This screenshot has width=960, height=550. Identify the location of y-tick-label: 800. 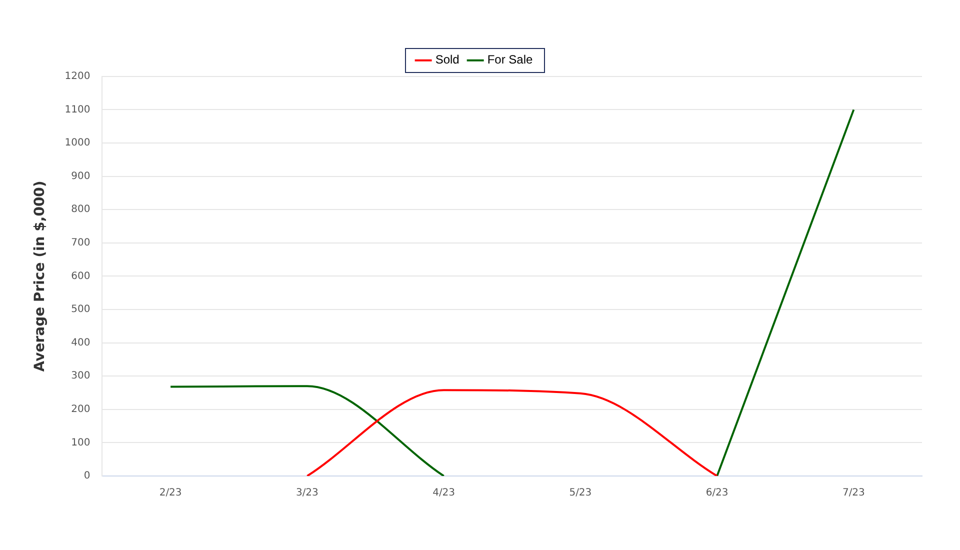
(80, 210).